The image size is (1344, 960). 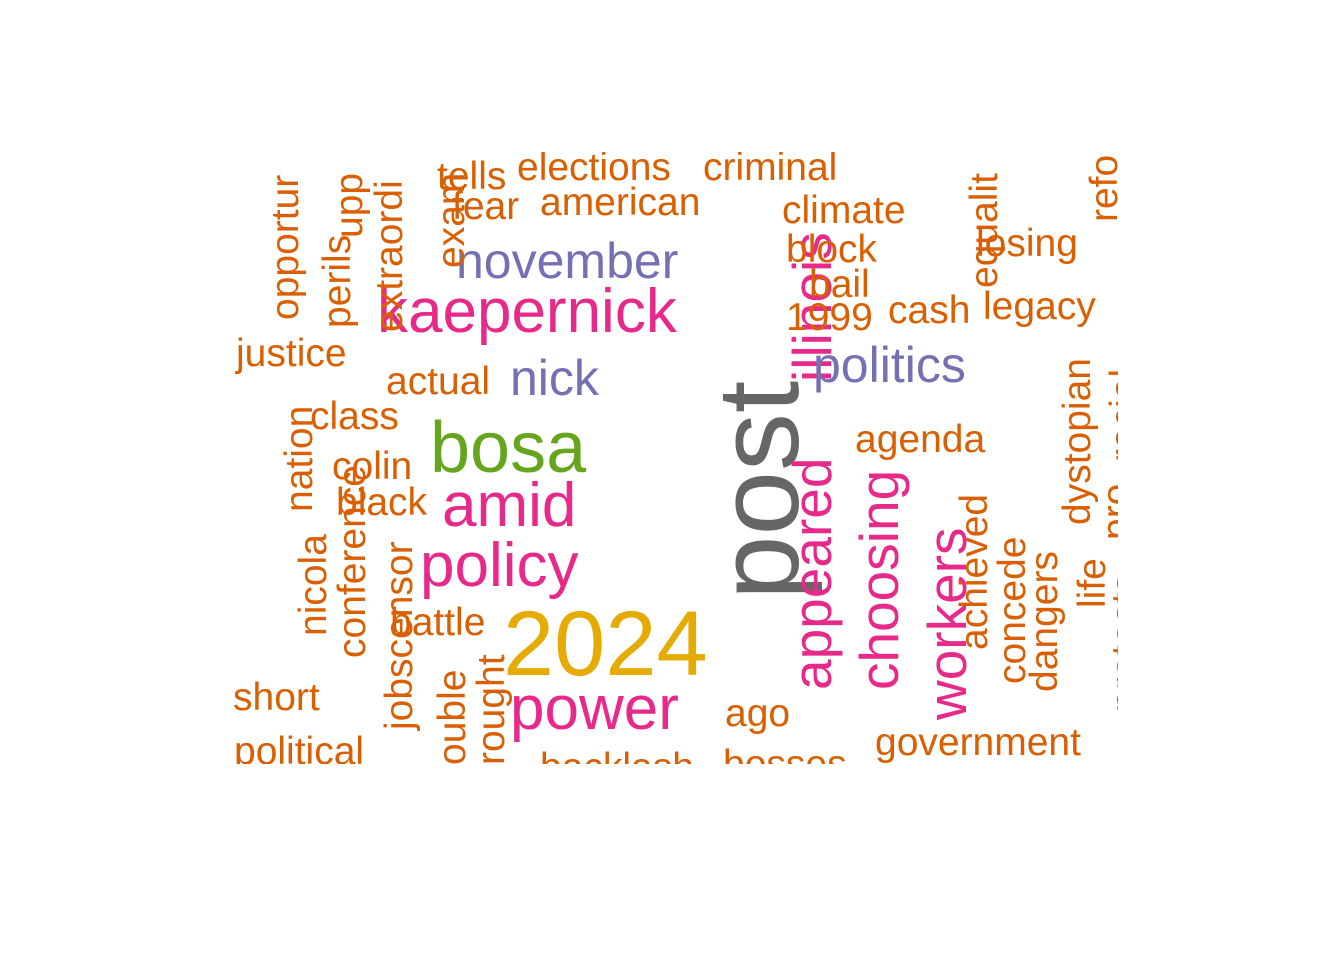 What do you see at coordinates (978, 742) in the screenshot?
I see `word-59: government` at bounding box center [978, 742].